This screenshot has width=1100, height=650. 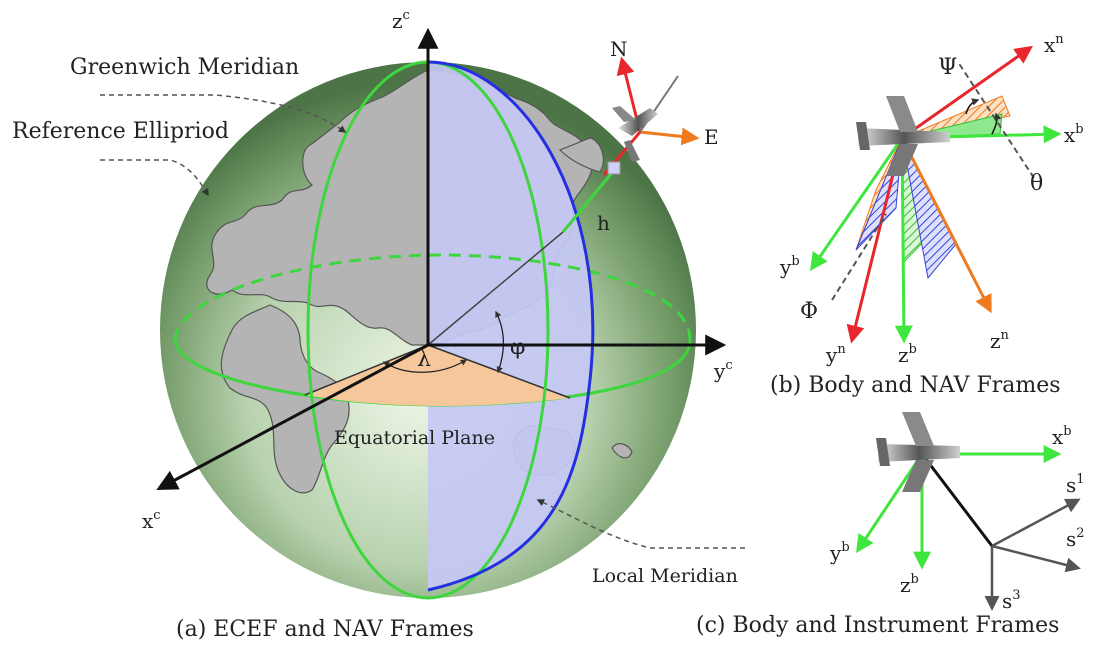 What do you see at coordinates (589, 200) in the screenshot?
I see `h-line` at bounding box center [589, 200].